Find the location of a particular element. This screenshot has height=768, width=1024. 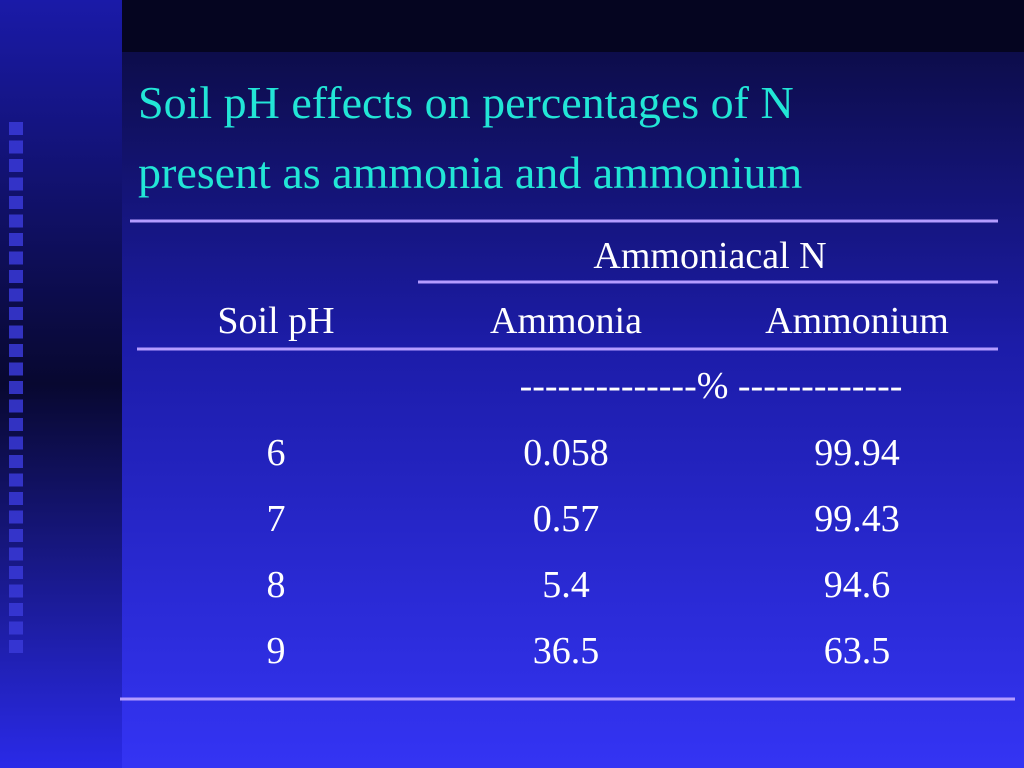

table-cell: 6 is located at coordinates (276, 453).